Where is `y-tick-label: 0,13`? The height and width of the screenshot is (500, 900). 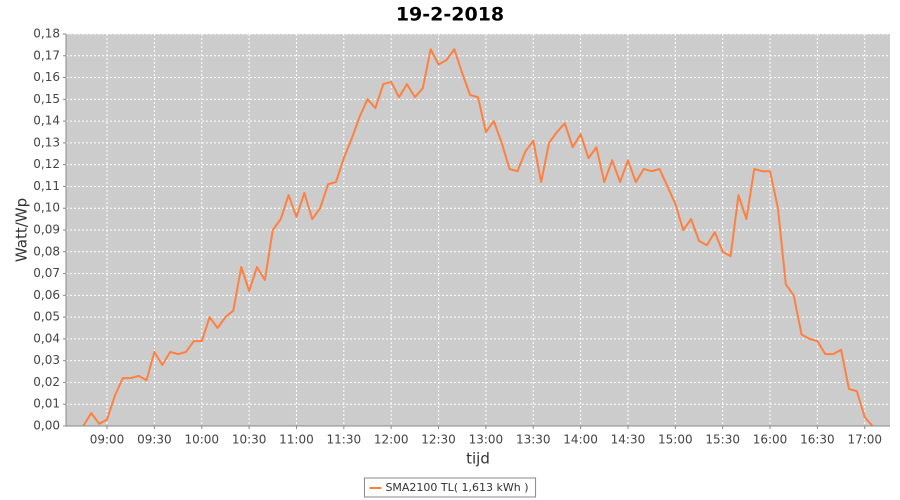 y-tick-label: 0,13 is located at coordinates (46, 142).